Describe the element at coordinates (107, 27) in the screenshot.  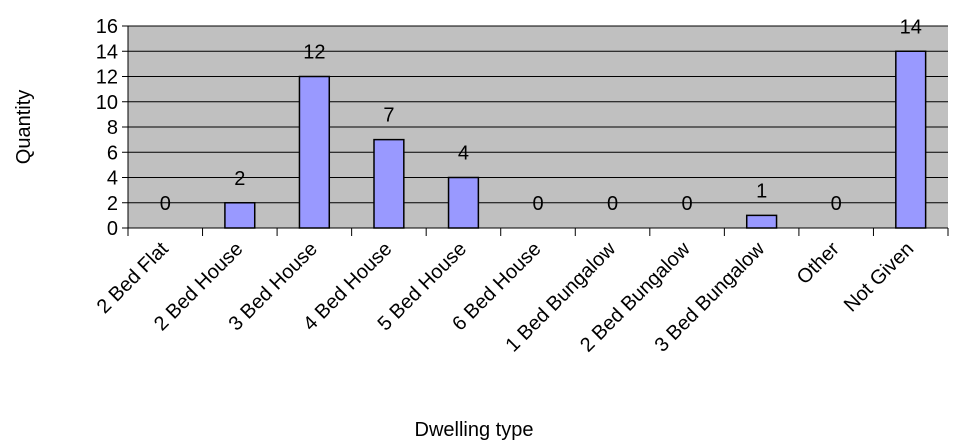
I see `y-tick-label: 16` at that location.